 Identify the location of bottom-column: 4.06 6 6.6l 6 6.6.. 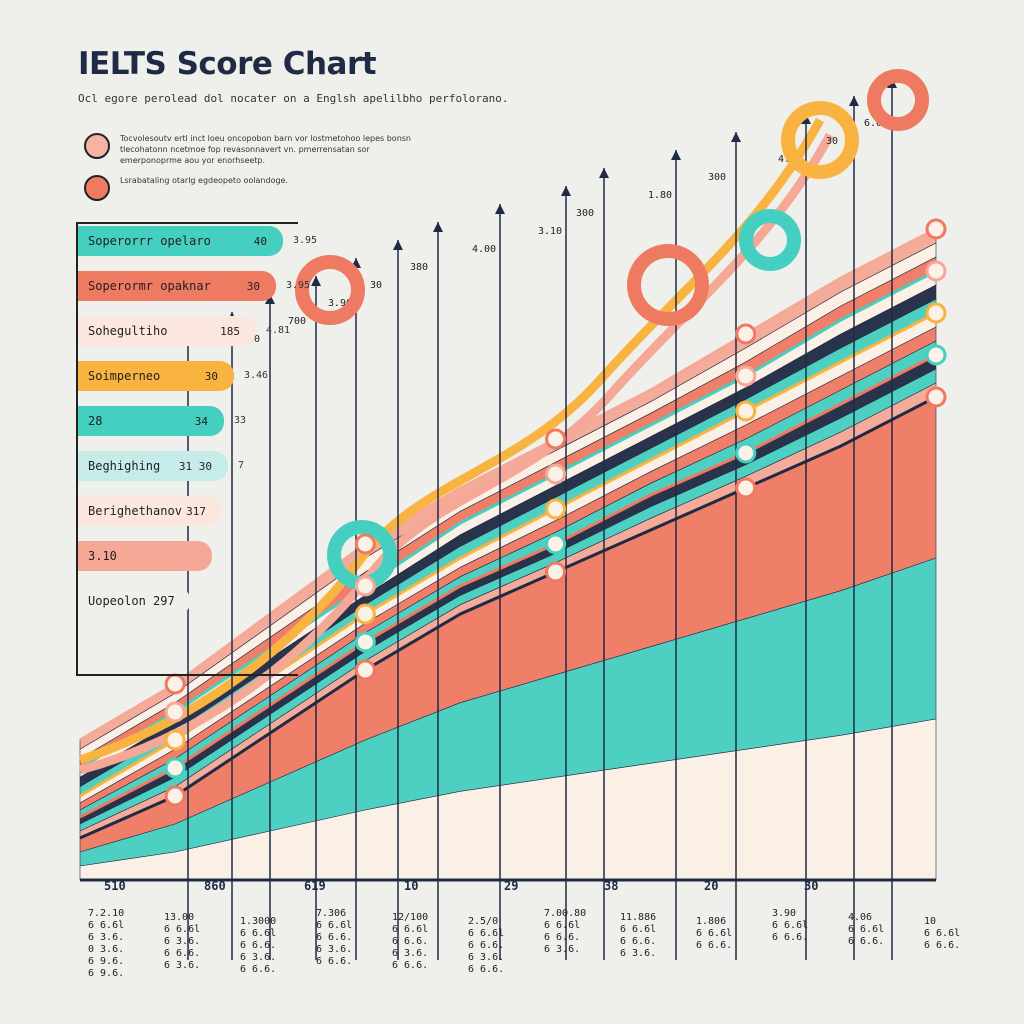
(866, 929).